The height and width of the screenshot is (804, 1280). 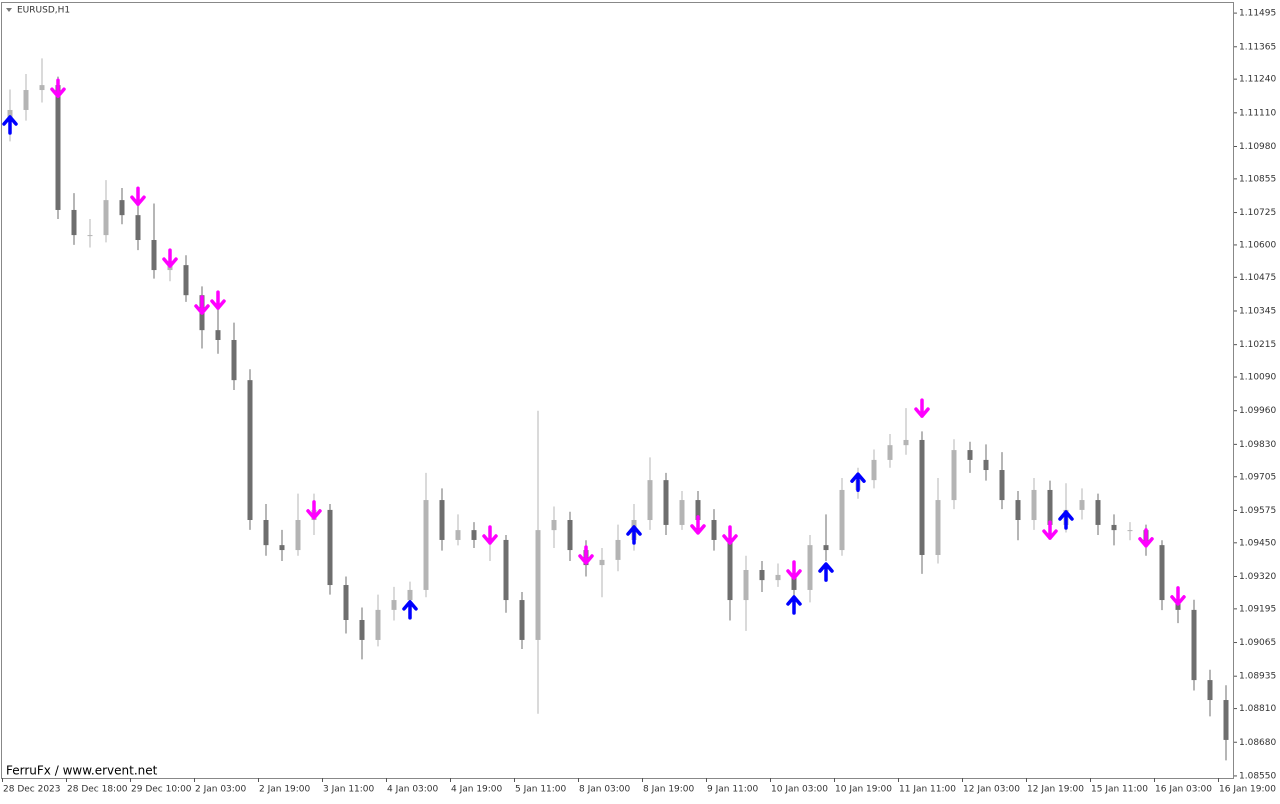 What do you see at coordinates (1055, 790) in the screenshot?
I see `x-tick-label: 12 Jan 19:00` at bounding box center [1055, 790].